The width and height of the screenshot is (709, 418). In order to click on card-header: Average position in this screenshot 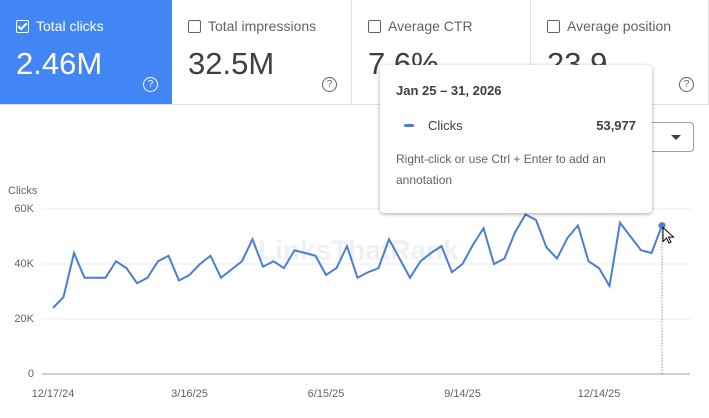, I will do `click(619, 26)`.